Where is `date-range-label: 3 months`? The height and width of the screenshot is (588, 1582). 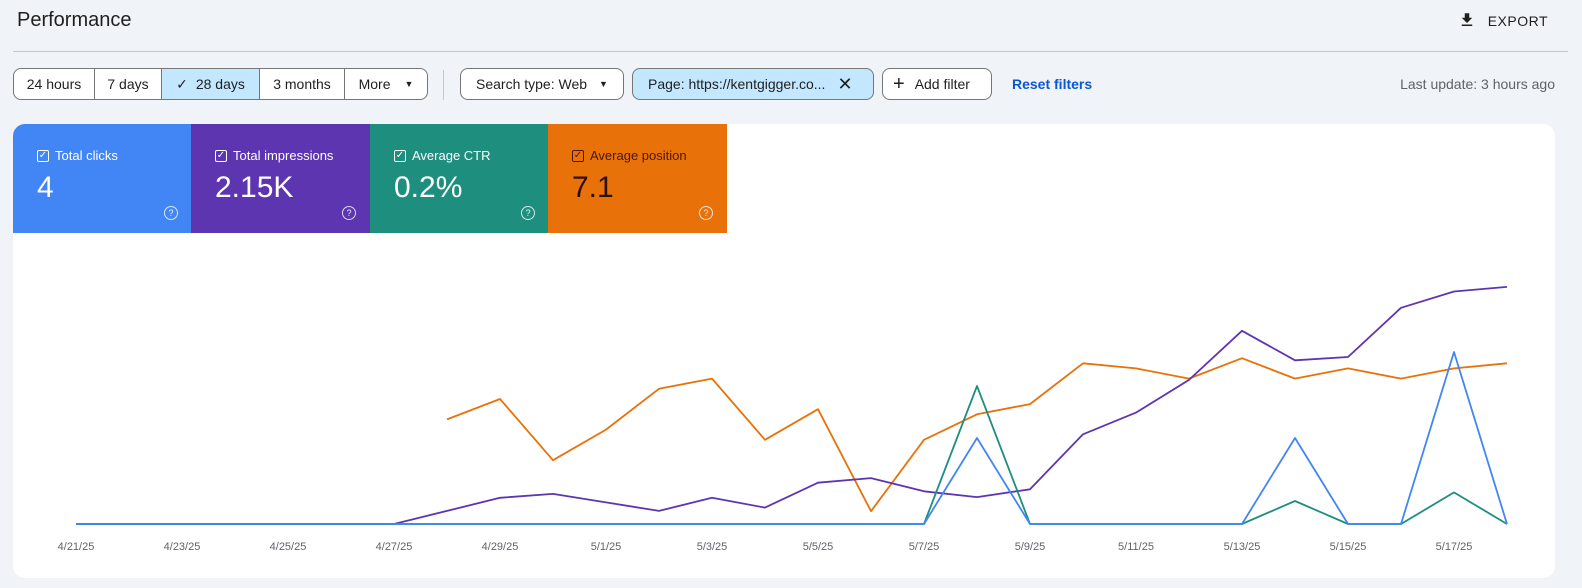 date-range-label: 3 months is located at coordinates (302, 84).